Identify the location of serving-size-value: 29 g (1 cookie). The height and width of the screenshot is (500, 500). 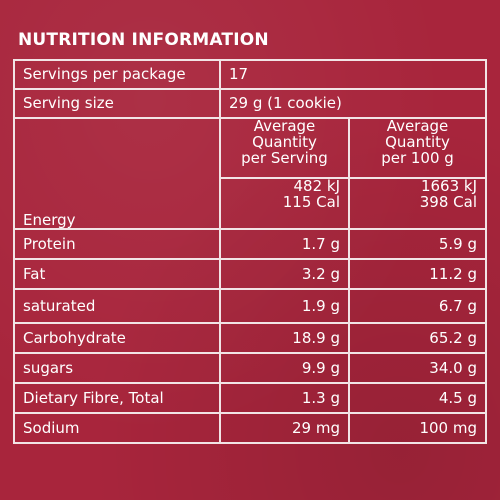
(353, 103).